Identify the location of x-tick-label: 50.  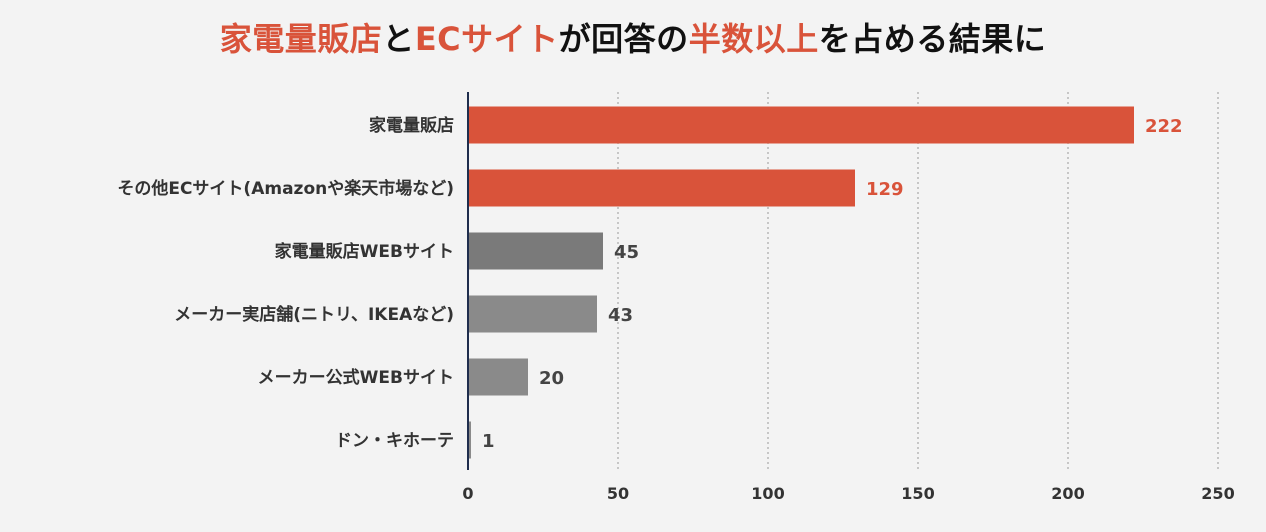
(618, 493).